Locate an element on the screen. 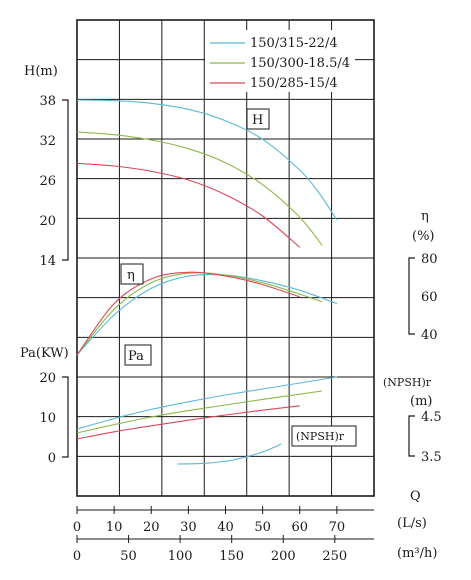 The height and width of the screenshot is (580, 471). x-tick-label-ls: 20 is located at coordinates (151, 527).